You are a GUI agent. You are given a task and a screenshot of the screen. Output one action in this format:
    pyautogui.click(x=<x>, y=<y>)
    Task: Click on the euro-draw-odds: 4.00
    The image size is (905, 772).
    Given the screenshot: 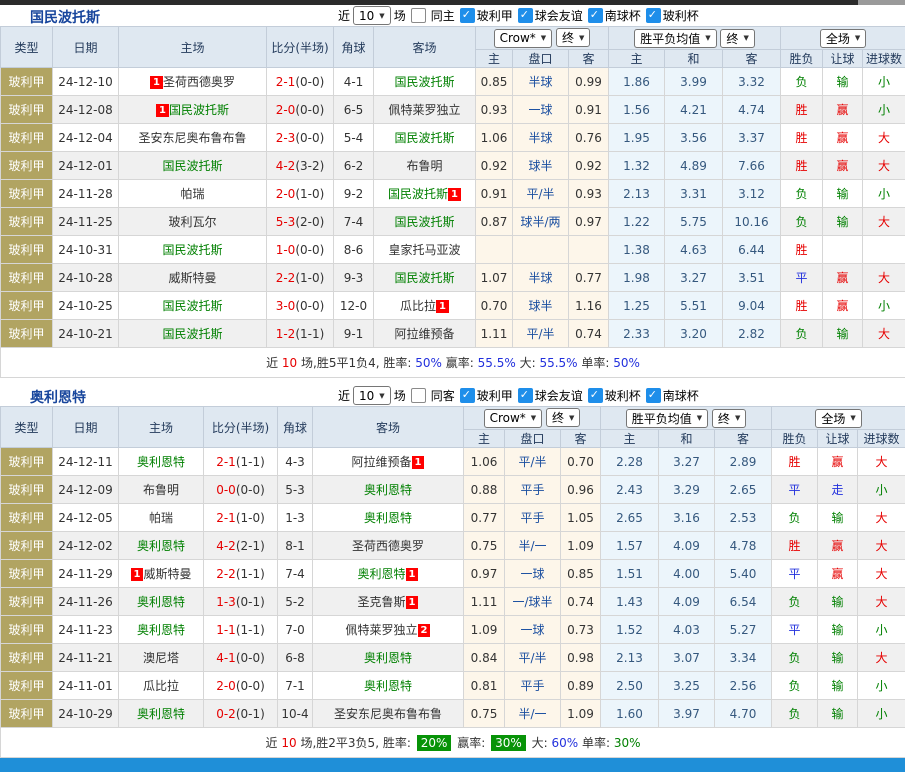 What is the action you would take?
    pyautogui.click(x=687, y=574)
    